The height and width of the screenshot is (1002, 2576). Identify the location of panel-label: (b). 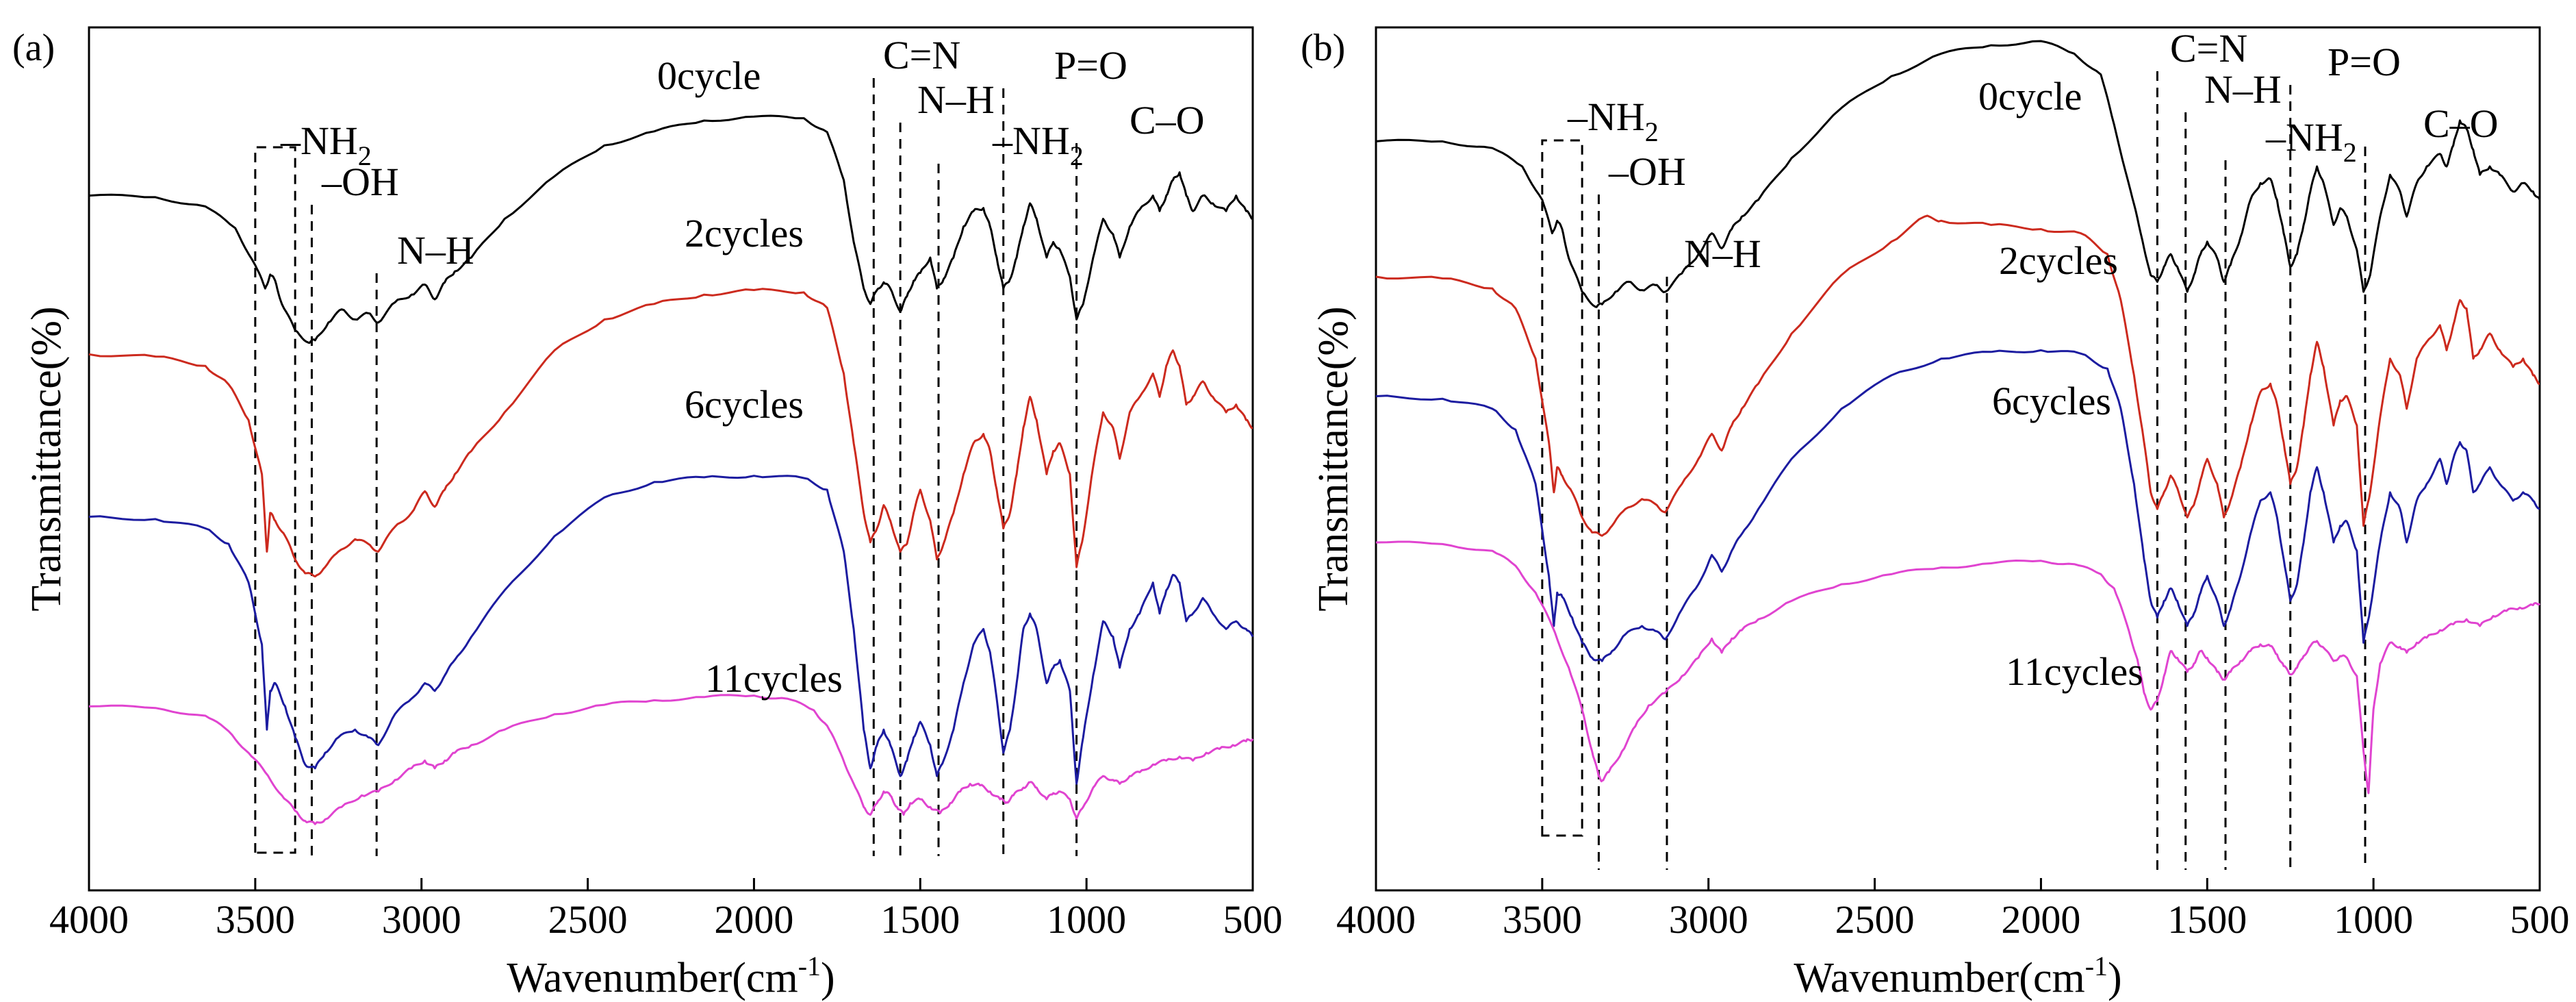
(1323, 48).